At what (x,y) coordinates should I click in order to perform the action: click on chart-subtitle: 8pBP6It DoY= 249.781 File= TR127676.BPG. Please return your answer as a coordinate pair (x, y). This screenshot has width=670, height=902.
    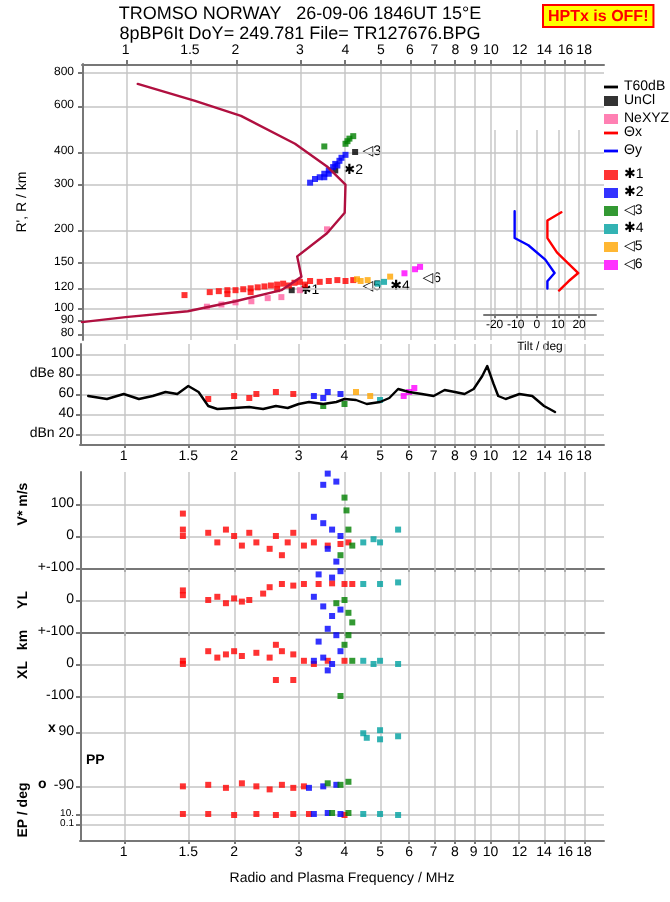
    Looking at the image, I should click on (300, 33).